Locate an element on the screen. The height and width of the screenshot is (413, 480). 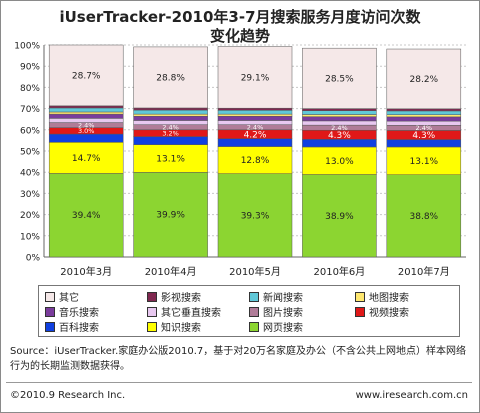
data-label: 28.7% is located at coordinates (86, 76).